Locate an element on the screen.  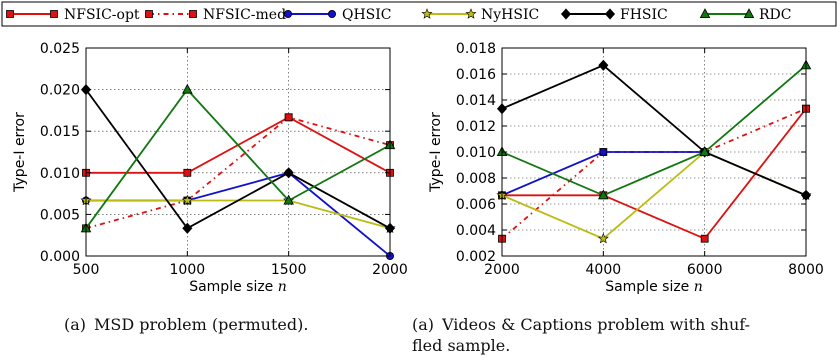
y-tick-label: 0.000 is located at coordinates (60, 257).